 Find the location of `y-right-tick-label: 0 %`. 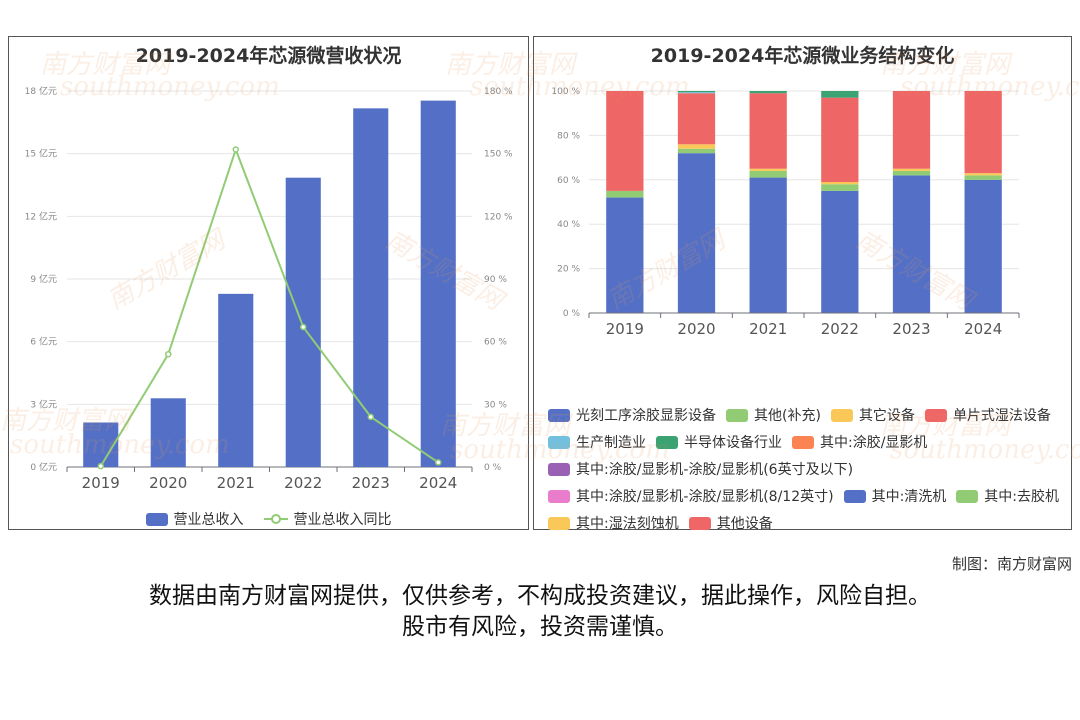

y-right-tick-label: 0 % is located at coordinates (493, 468).